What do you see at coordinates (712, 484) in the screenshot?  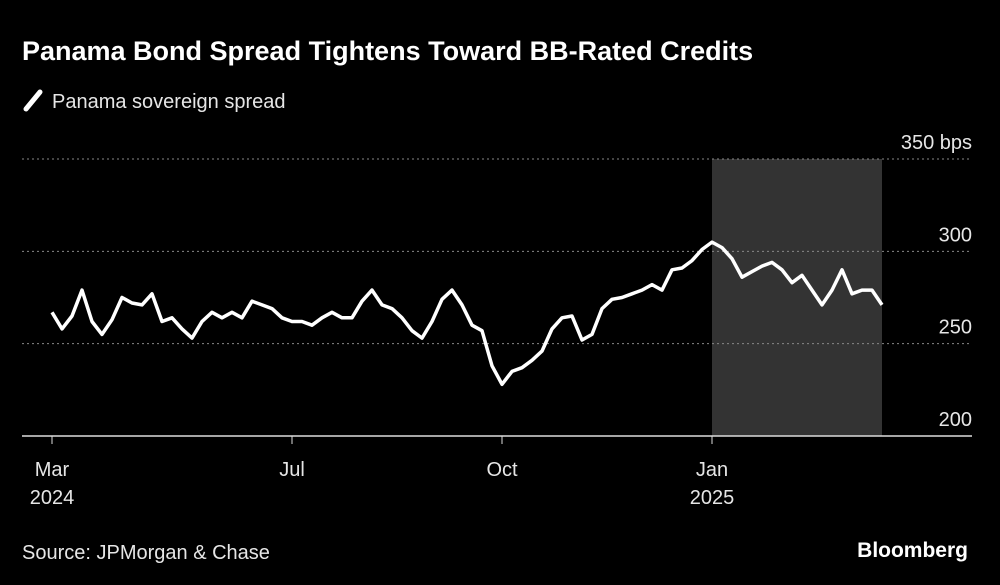 I see `x-tick-label: Jan 2025` at bounding box center [712, 484].